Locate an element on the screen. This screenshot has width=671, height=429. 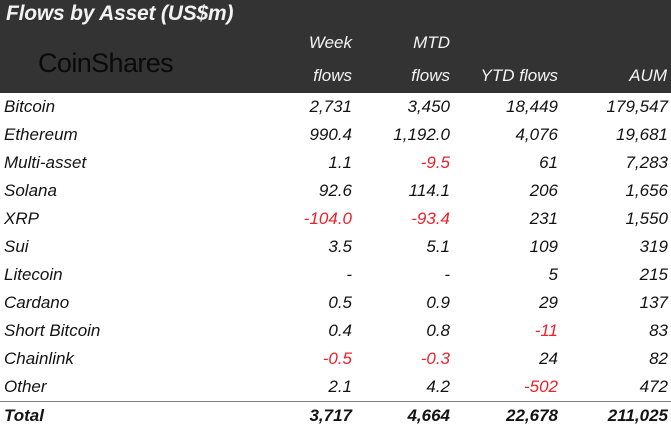
column-header-week-flows-line2: flows is located at coordinates (332, 75).